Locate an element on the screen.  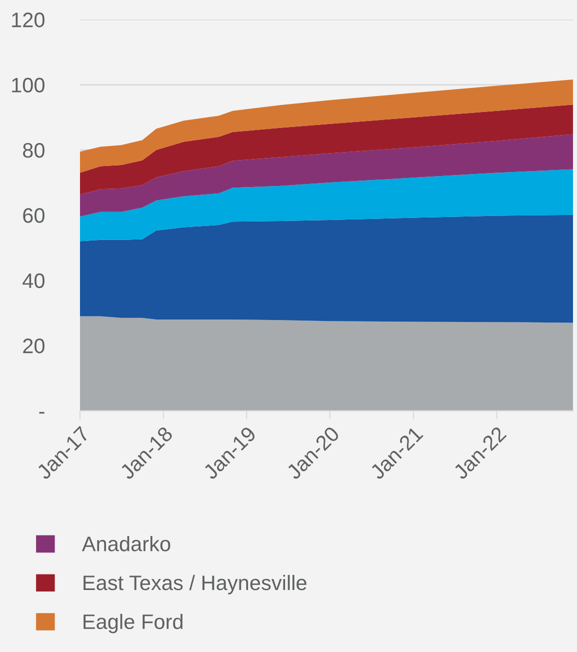
y-tick-label: 60 is located at coordinates (33, 215).